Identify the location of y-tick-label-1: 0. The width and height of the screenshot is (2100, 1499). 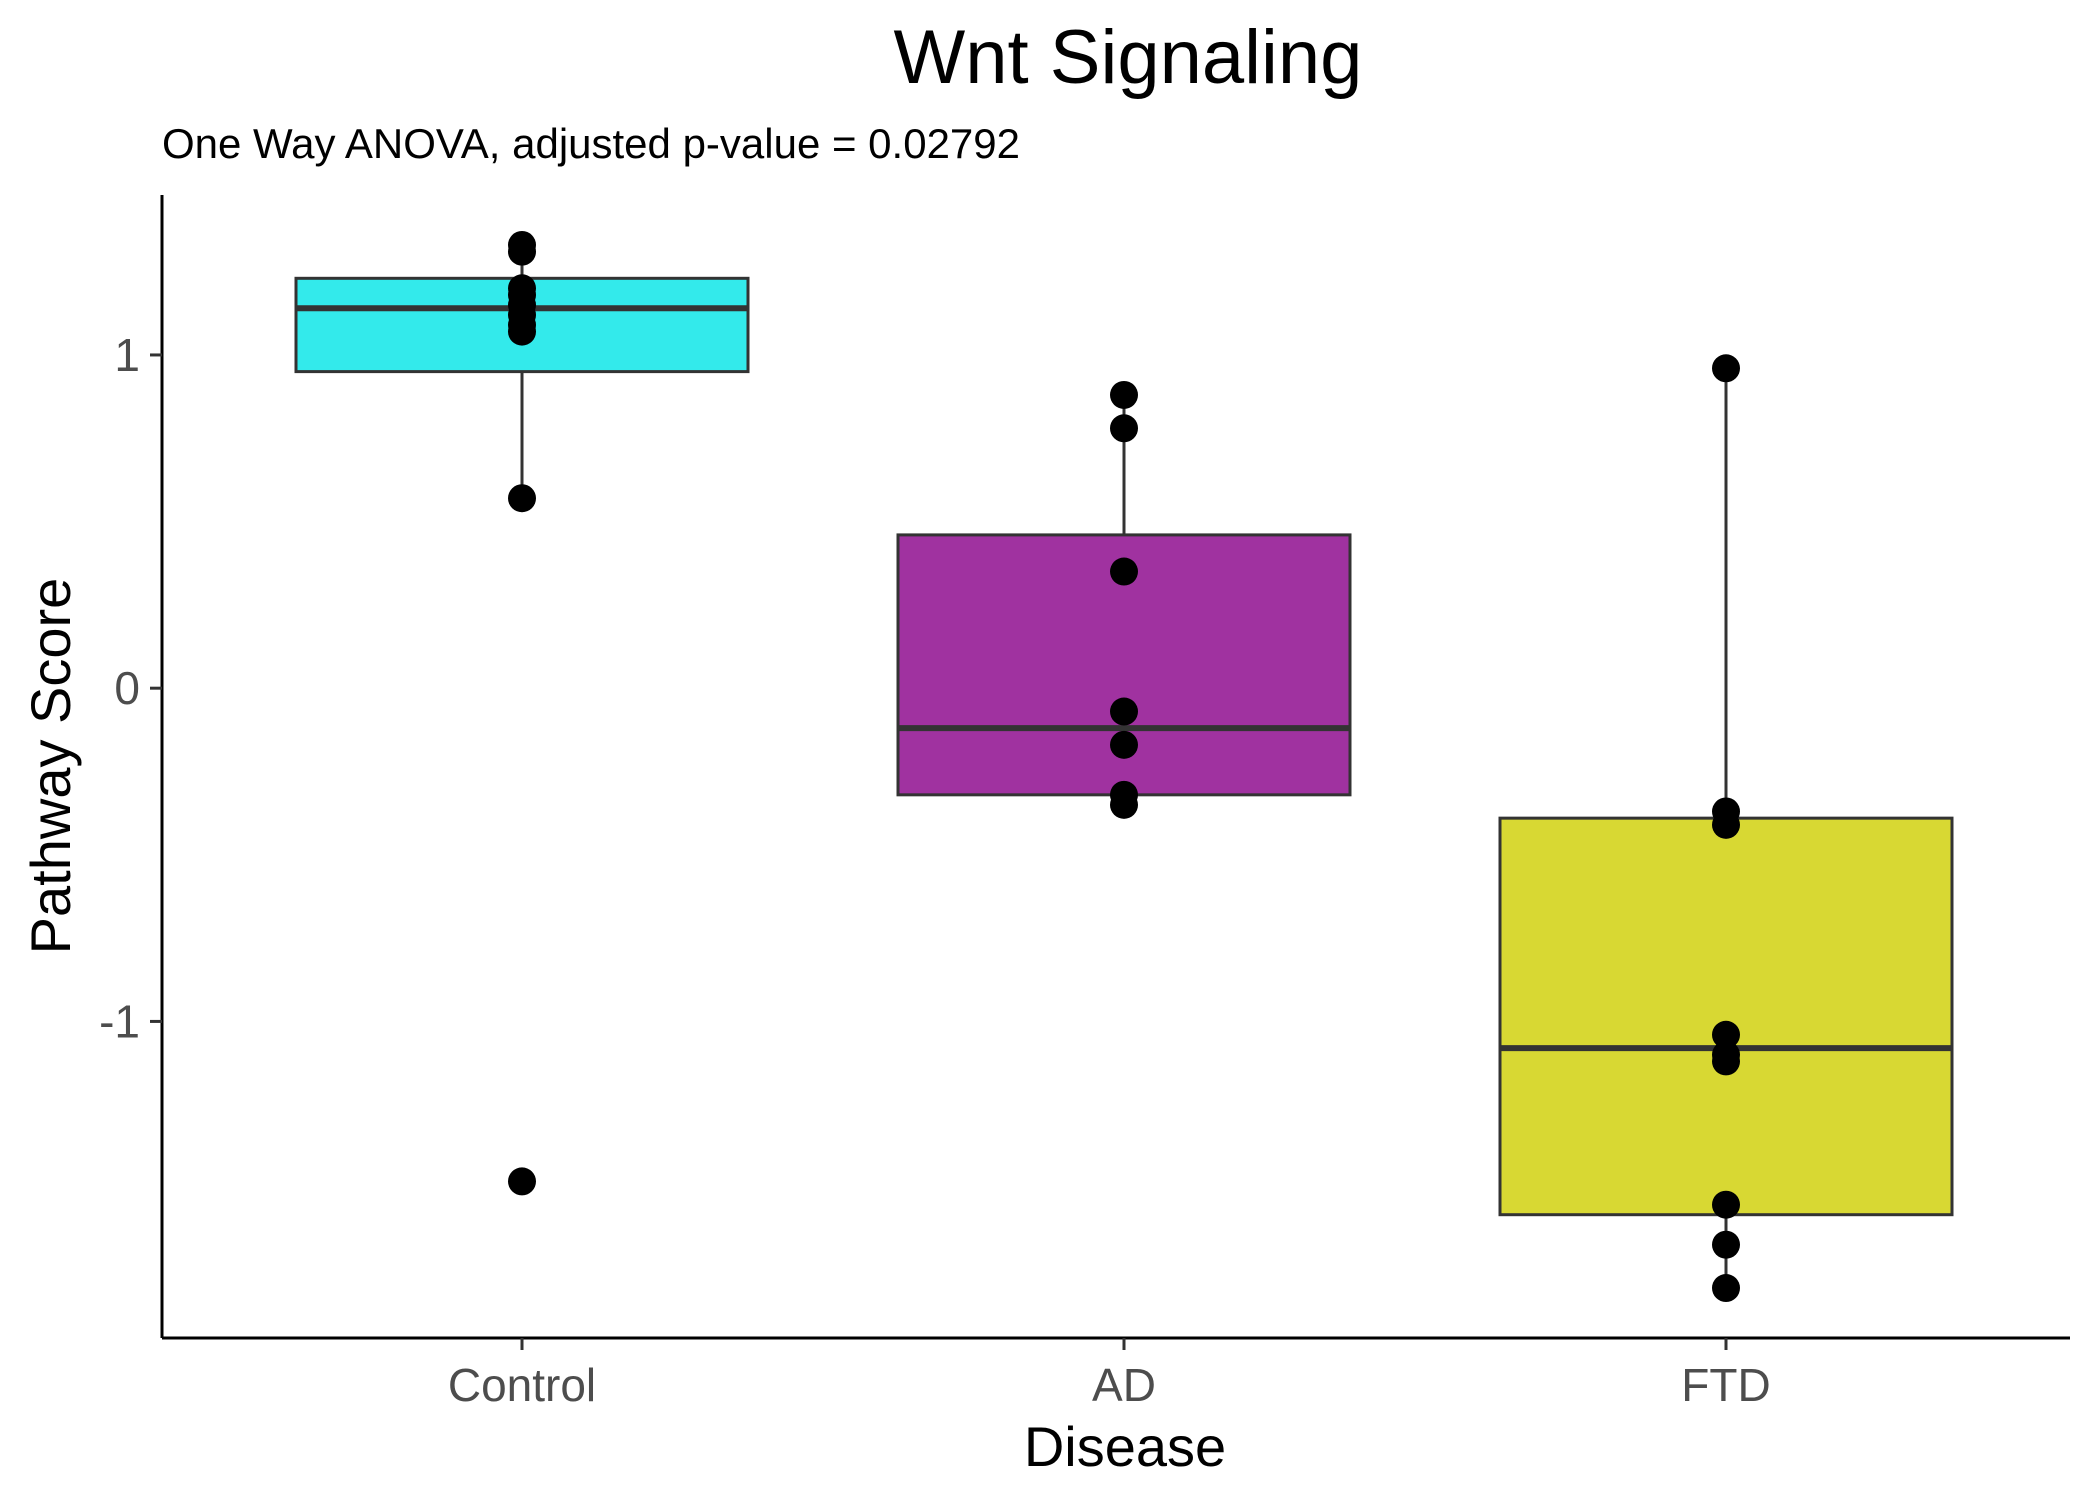
(127, 688).